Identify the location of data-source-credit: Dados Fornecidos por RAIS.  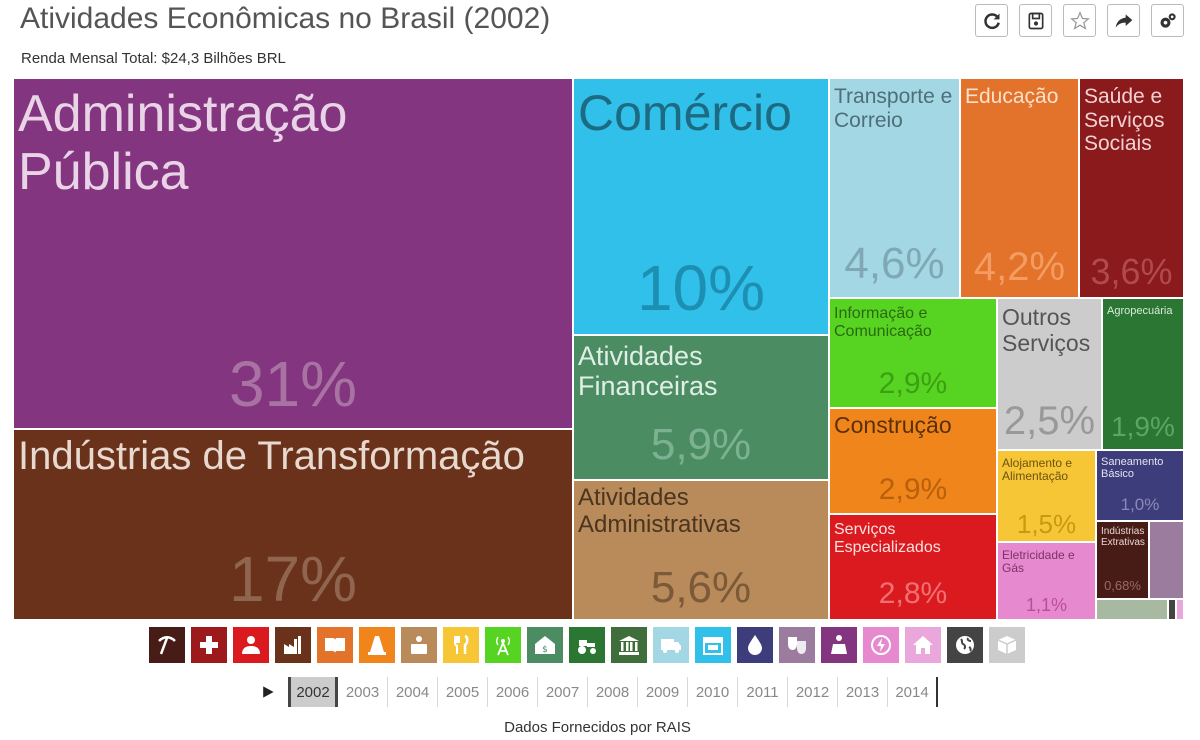
(597, 727).